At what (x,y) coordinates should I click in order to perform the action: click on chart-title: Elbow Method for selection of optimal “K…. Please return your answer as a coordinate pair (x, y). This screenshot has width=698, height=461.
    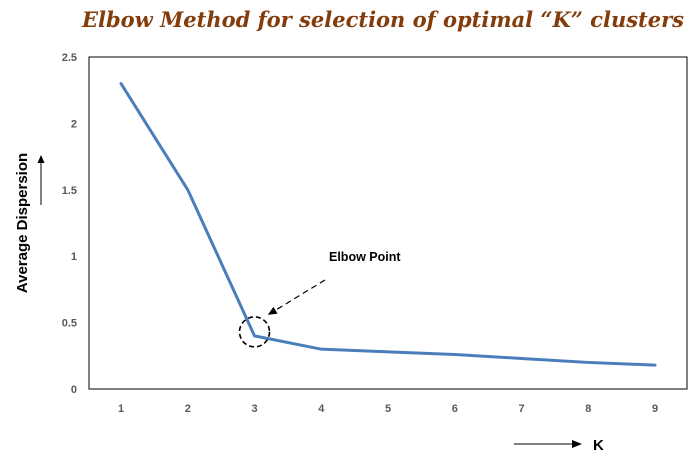
    Looking at the image, I should click on (382, 19).